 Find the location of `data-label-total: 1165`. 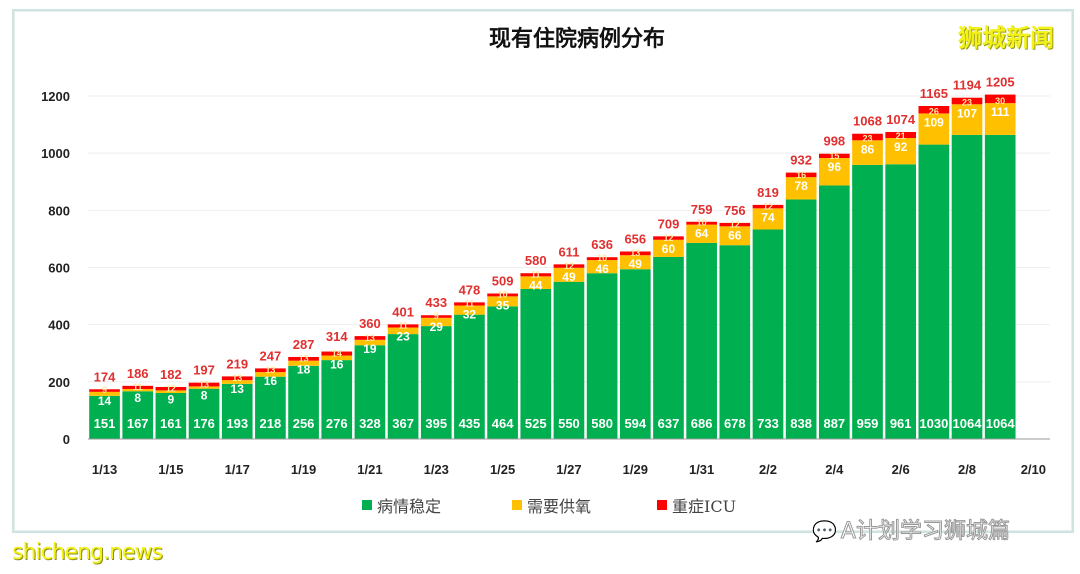

data-label-total: 1165 is located at coordinates (934, 93).